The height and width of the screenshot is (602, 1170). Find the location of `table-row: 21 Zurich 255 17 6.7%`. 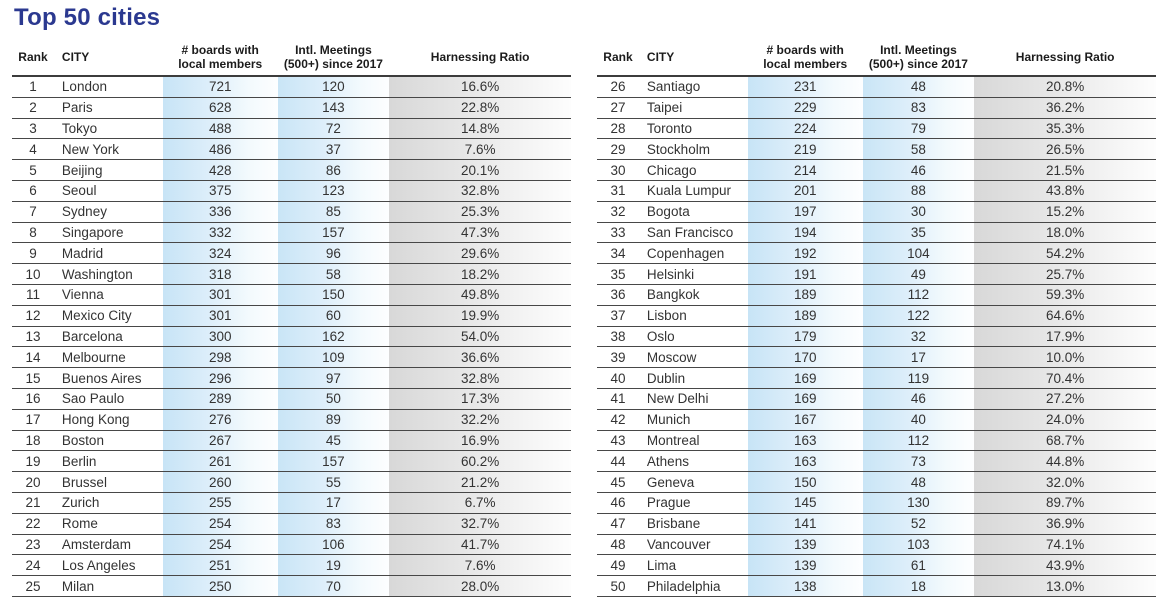

table-row: 21 Zurich 255 17 6.7% is located at coordinates (291, 503).